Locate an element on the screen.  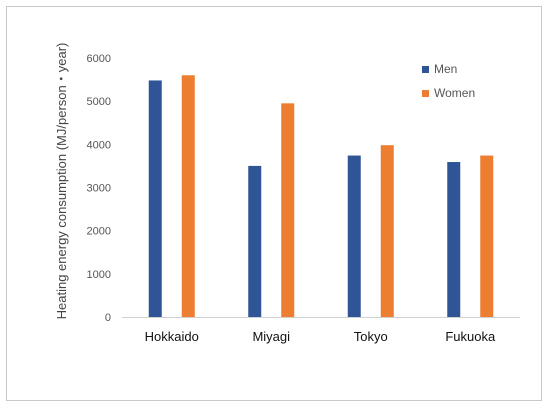
legend-label-women: Women is located at coordinates (454, 93).